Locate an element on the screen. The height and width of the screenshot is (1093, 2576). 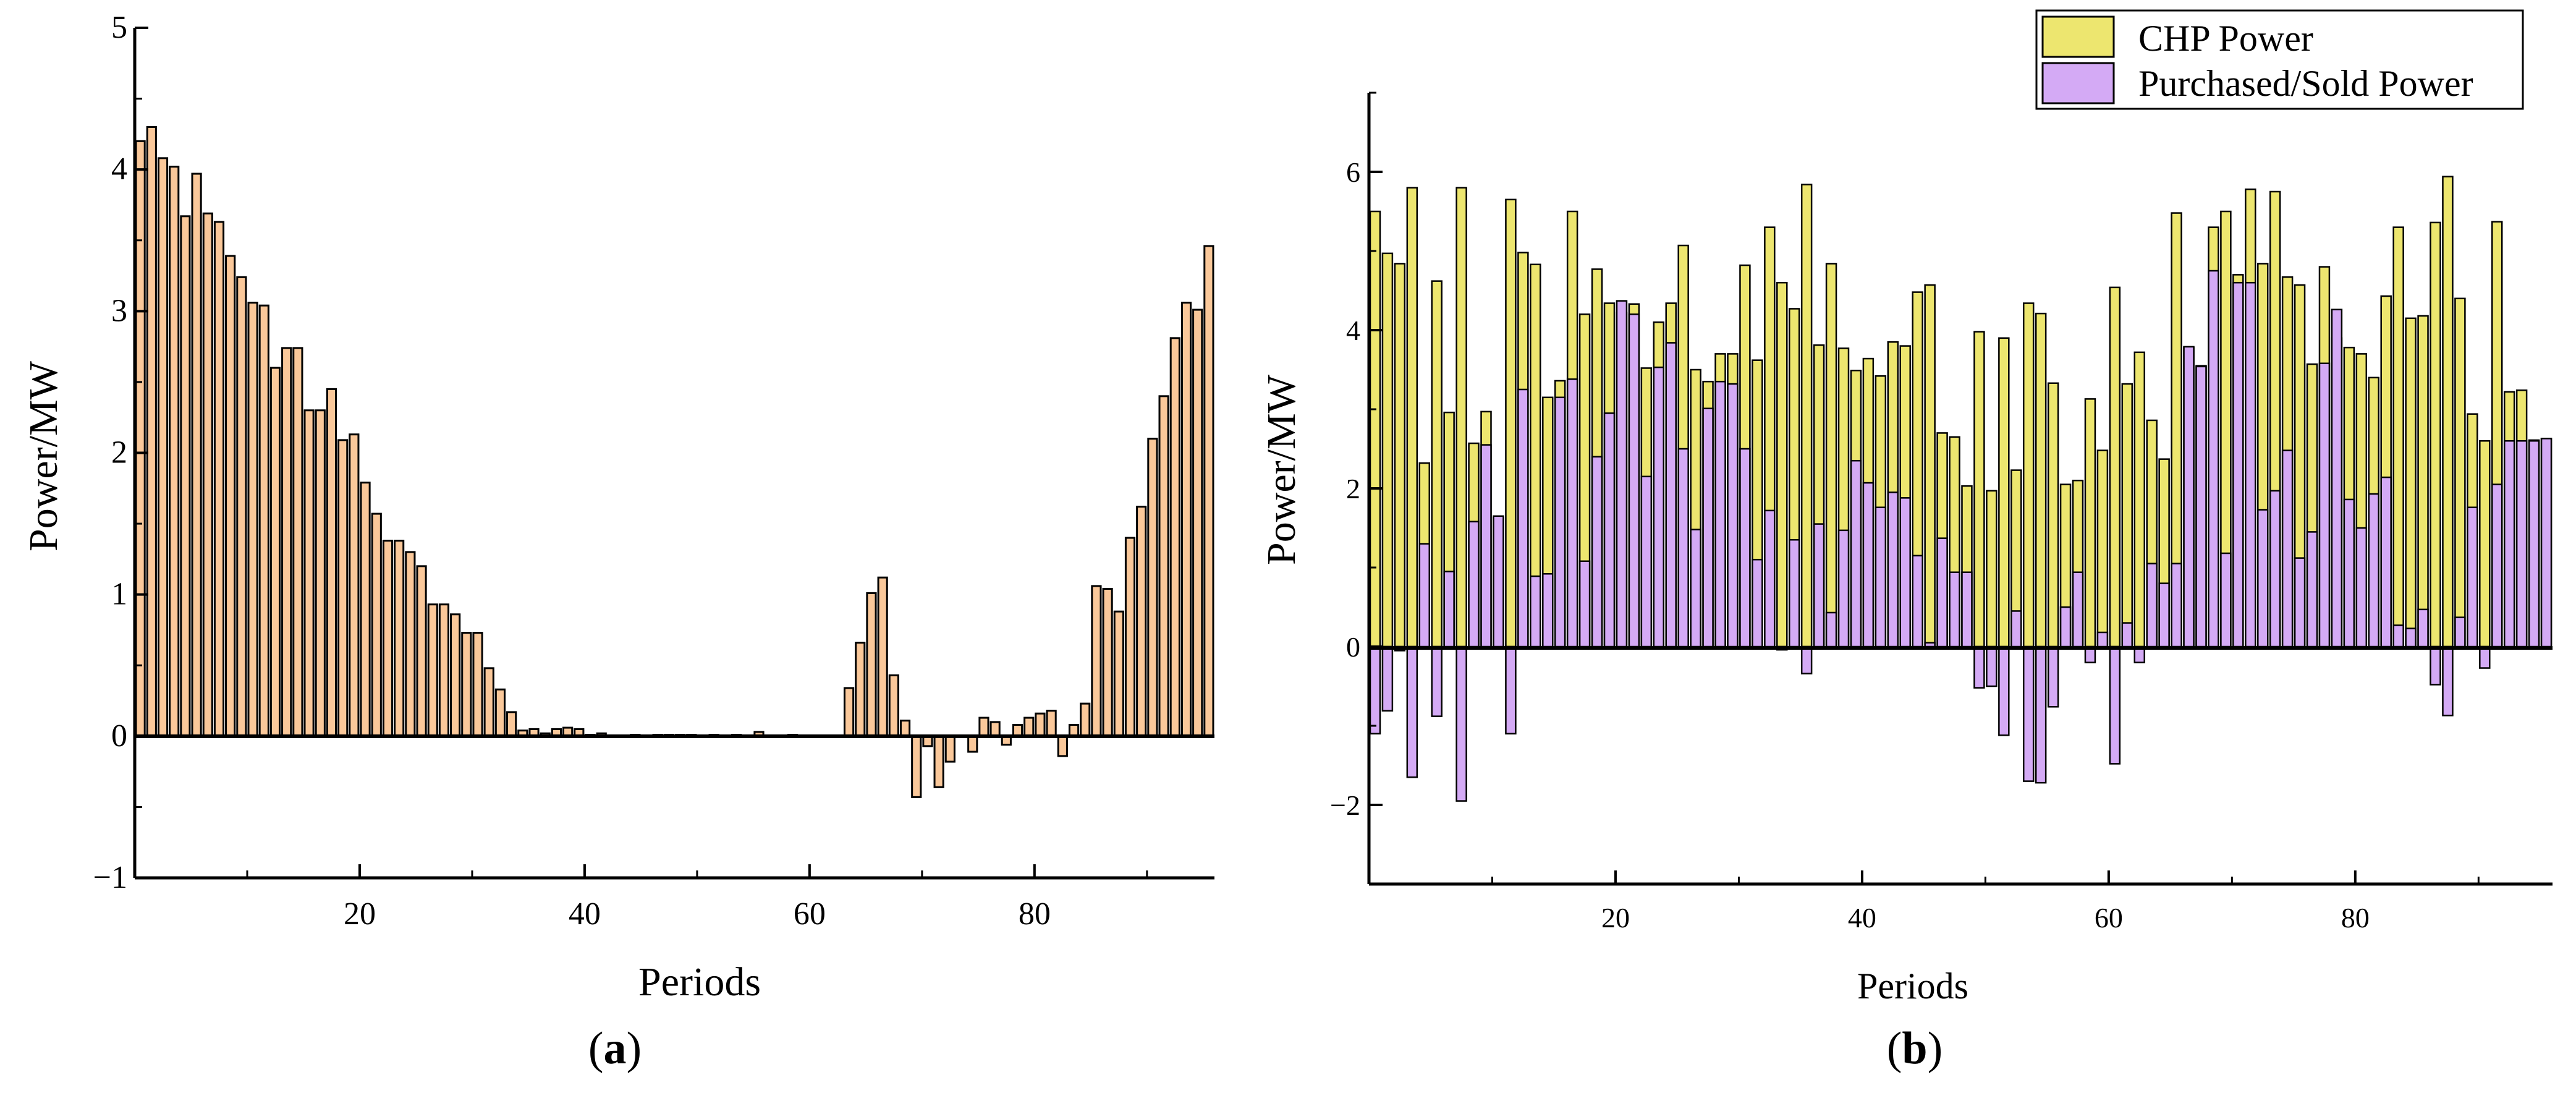
x-axis-title-b: Periods is located at coordinates (1912, 986).